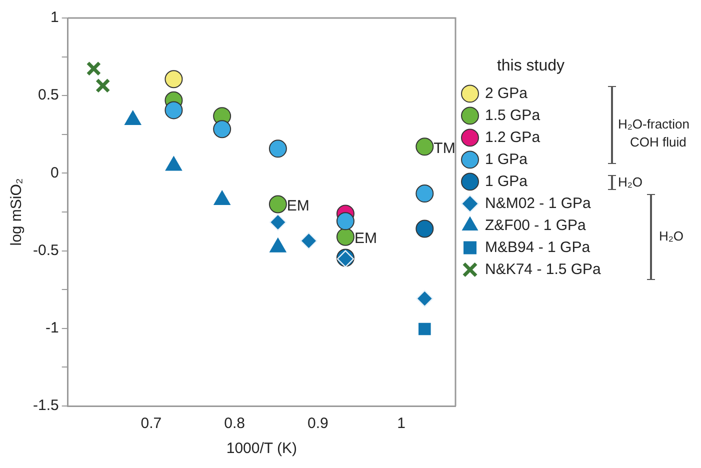 The height and width of the screenshot is (468, 701). I want to click on y-tick-label: 0.5, so click(48, 95).